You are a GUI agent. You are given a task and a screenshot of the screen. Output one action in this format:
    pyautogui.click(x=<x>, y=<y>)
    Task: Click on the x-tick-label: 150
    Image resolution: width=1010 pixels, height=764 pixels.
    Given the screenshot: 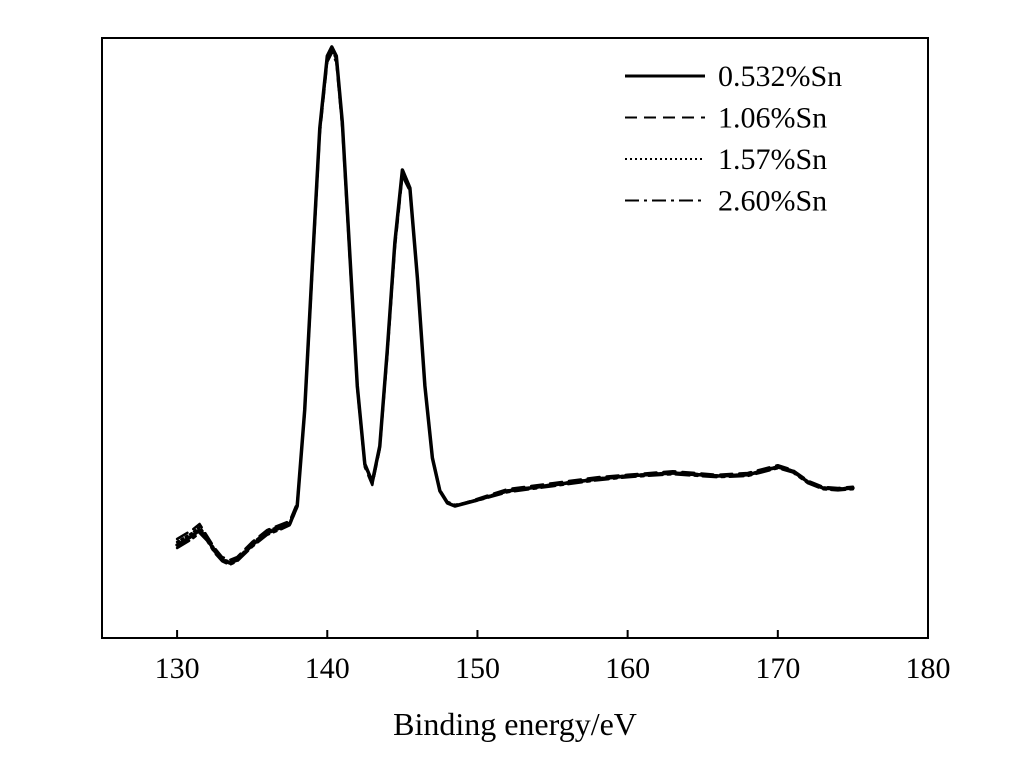 What is the action you would take?
    pyautogui.click(x=477, y=668)
    